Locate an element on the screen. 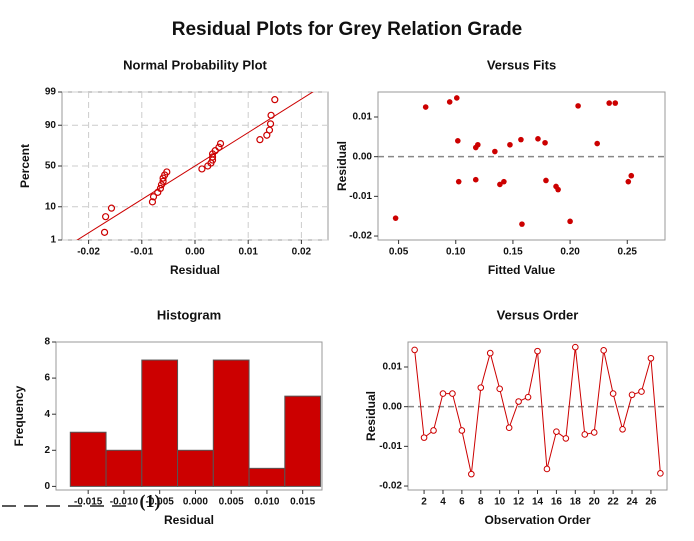  x-tick-label: -0.02 is located at coordinates (88, 252).